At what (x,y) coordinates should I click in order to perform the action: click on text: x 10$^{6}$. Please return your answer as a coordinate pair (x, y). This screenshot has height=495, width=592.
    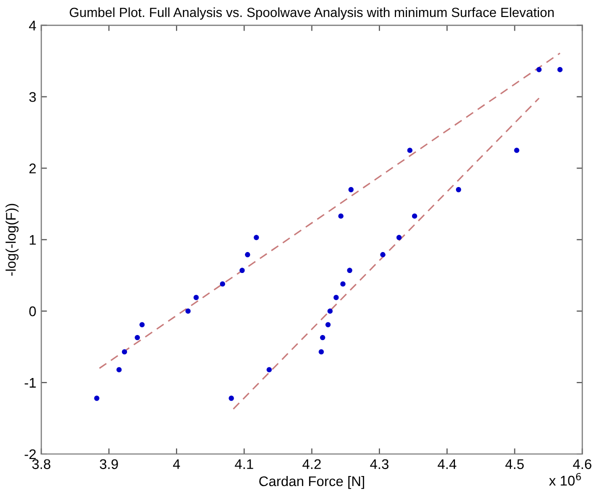
    Looking at the image, I should click on (565, 479).